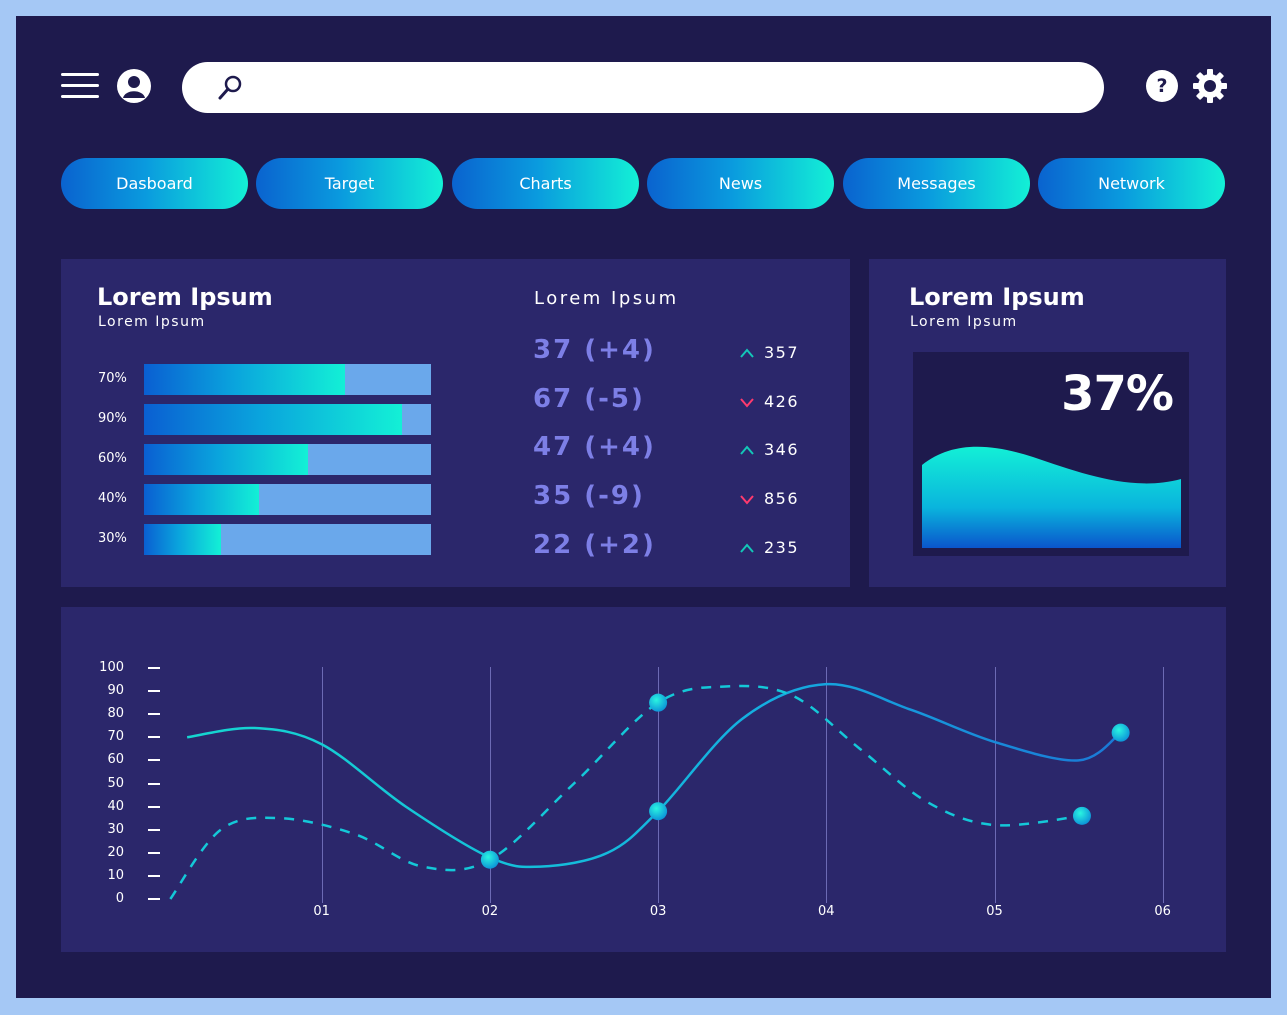  I want to click on search-bar, so click(643, 87).